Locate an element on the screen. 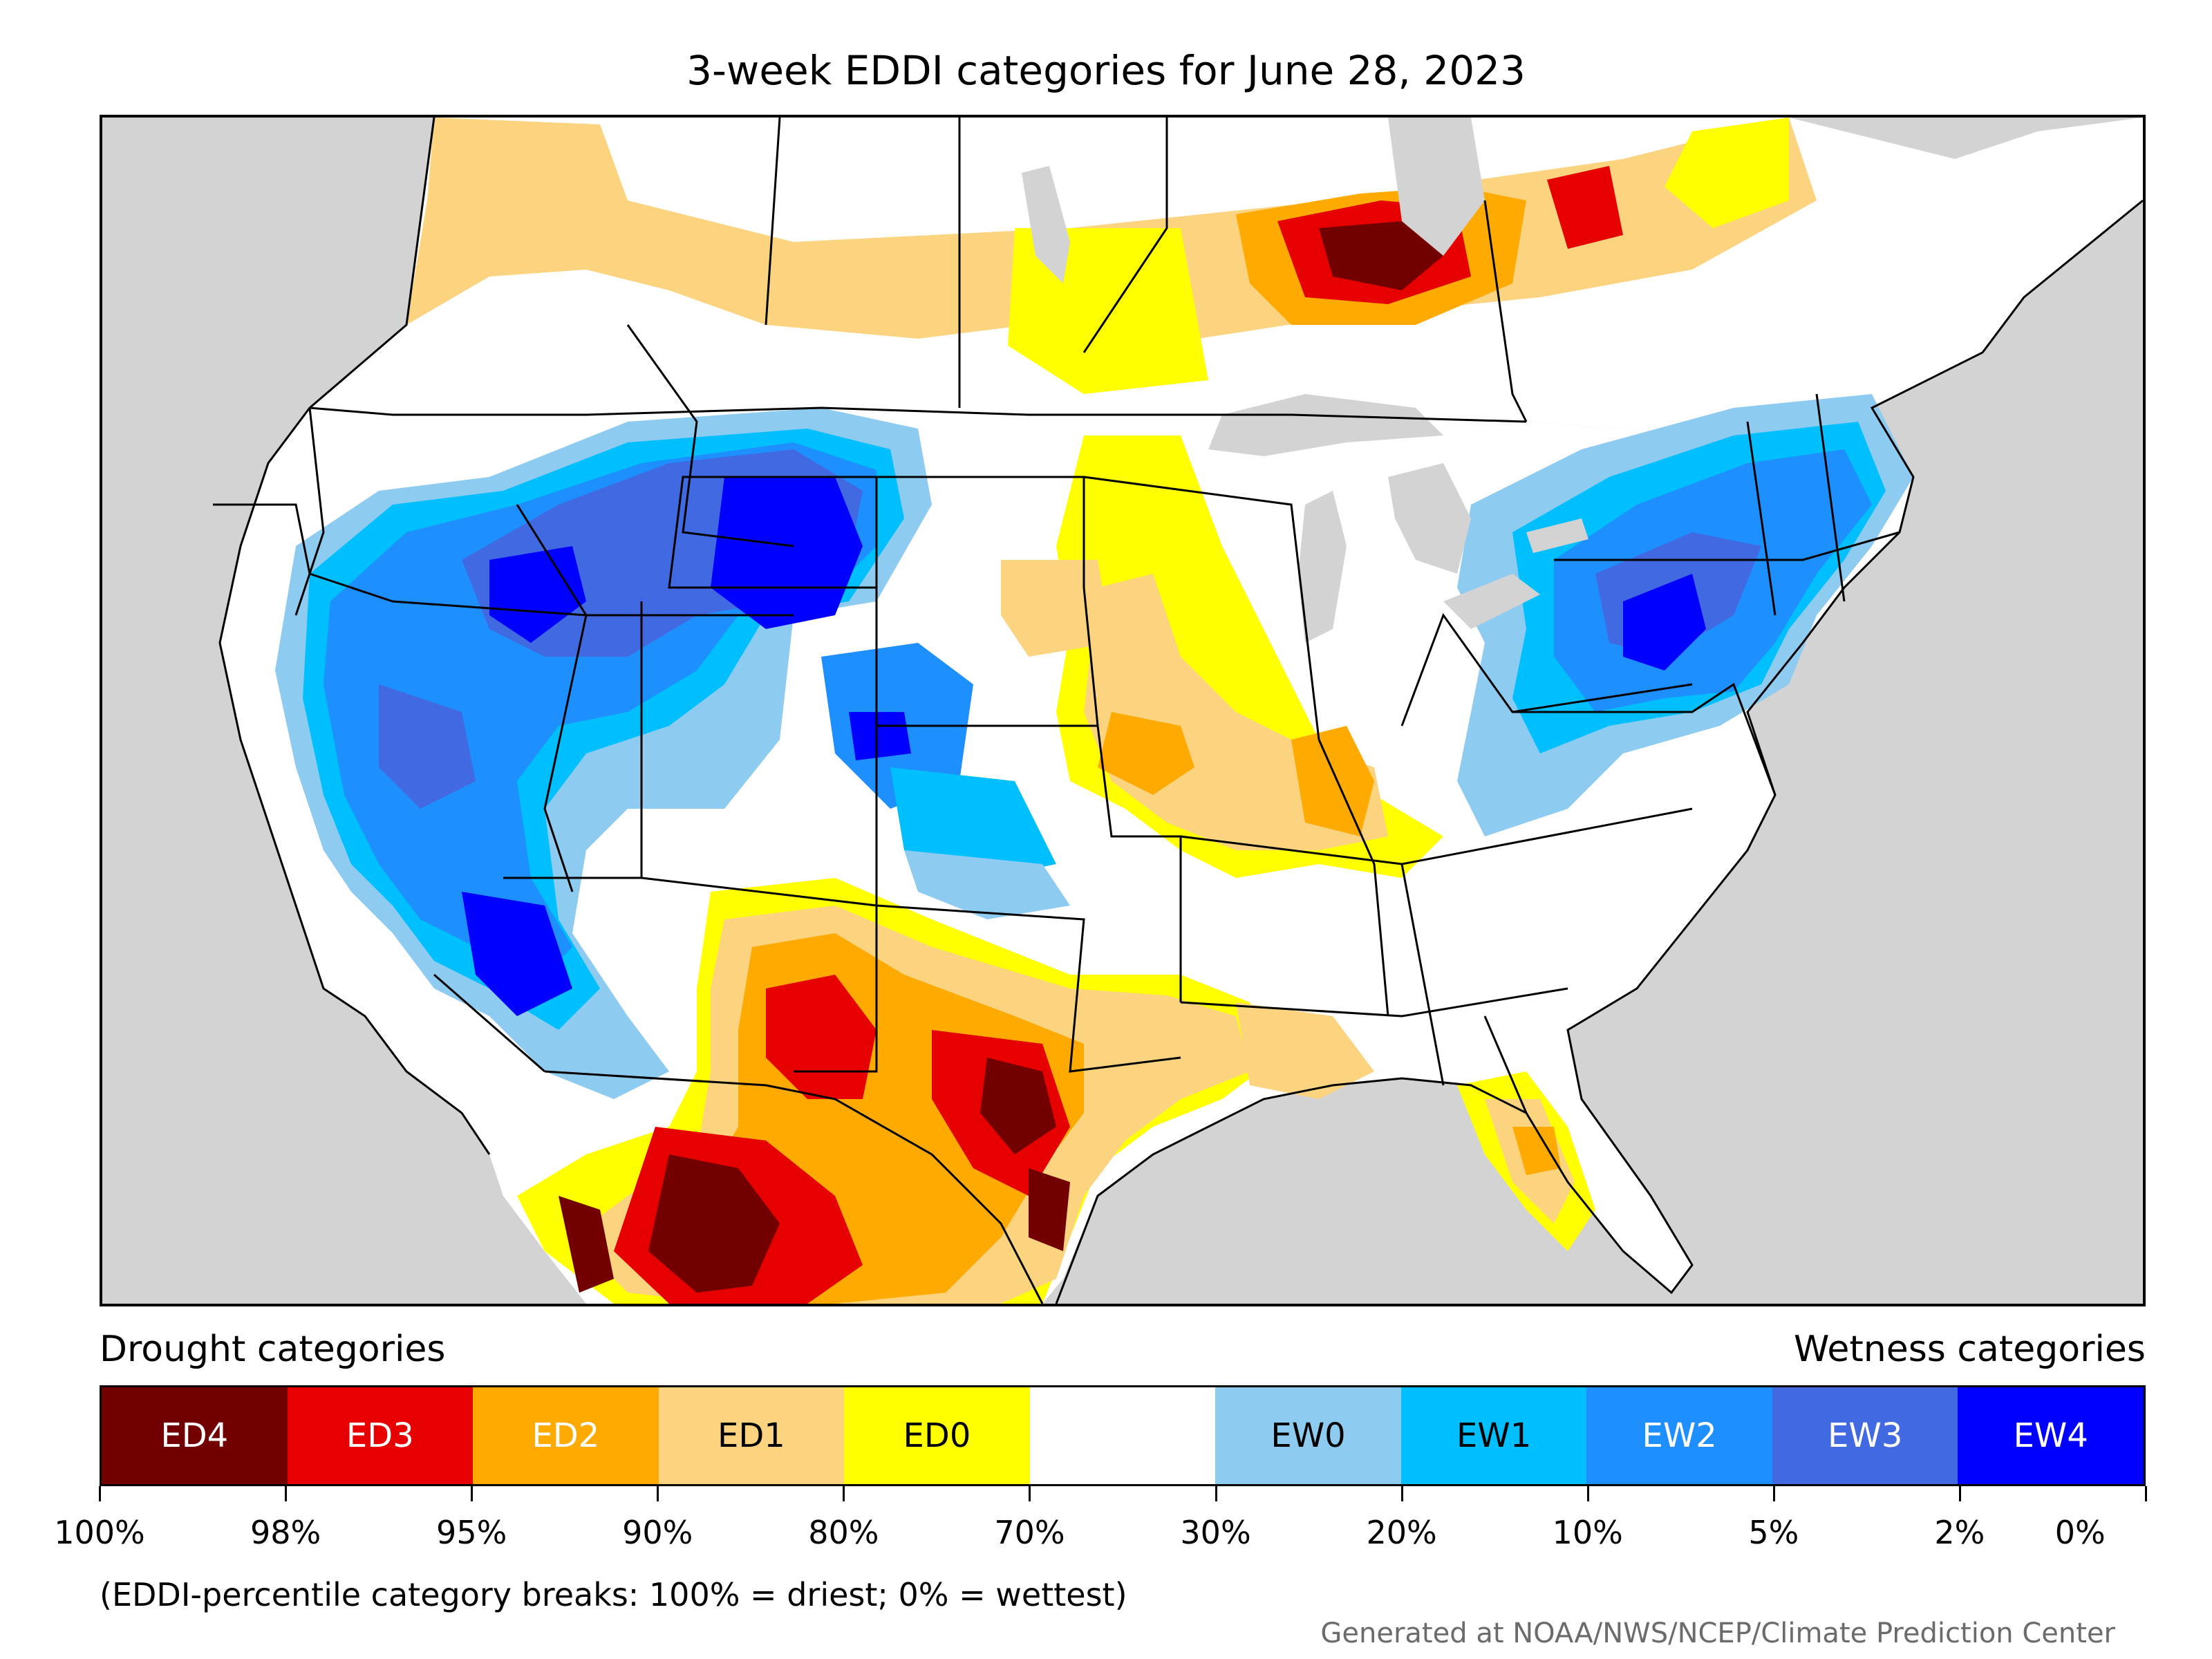 This screenshot has height=1659, width=2212. texas-ed4 is located at coordinates (1018, 1106).